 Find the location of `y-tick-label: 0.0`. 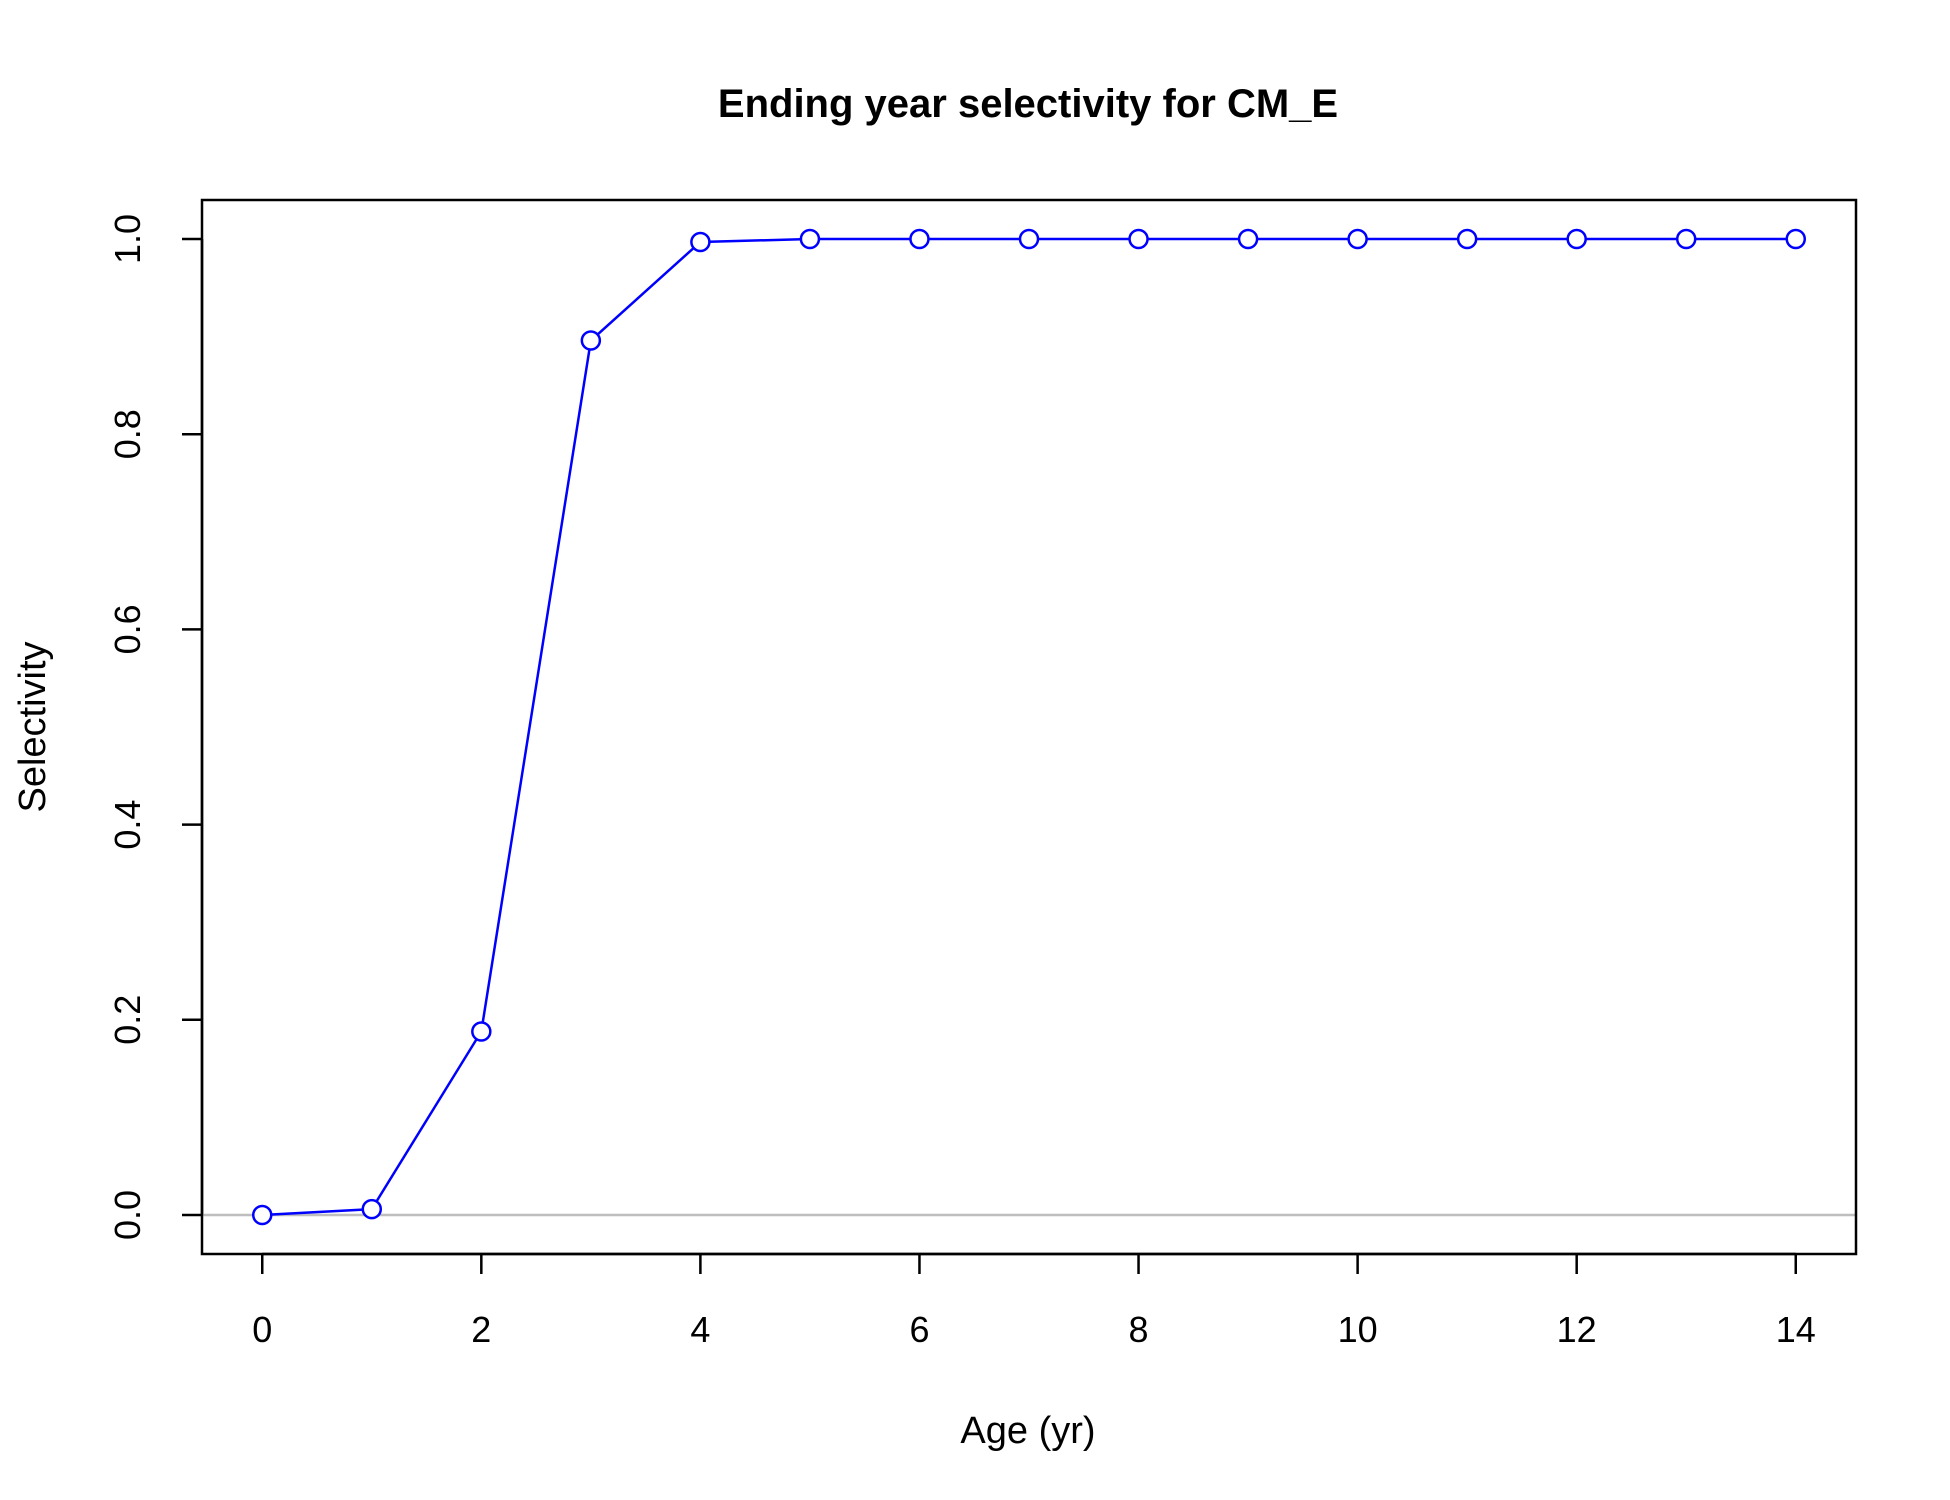

y-tick-label: 0.0 is located at coordinates (127, 1215).